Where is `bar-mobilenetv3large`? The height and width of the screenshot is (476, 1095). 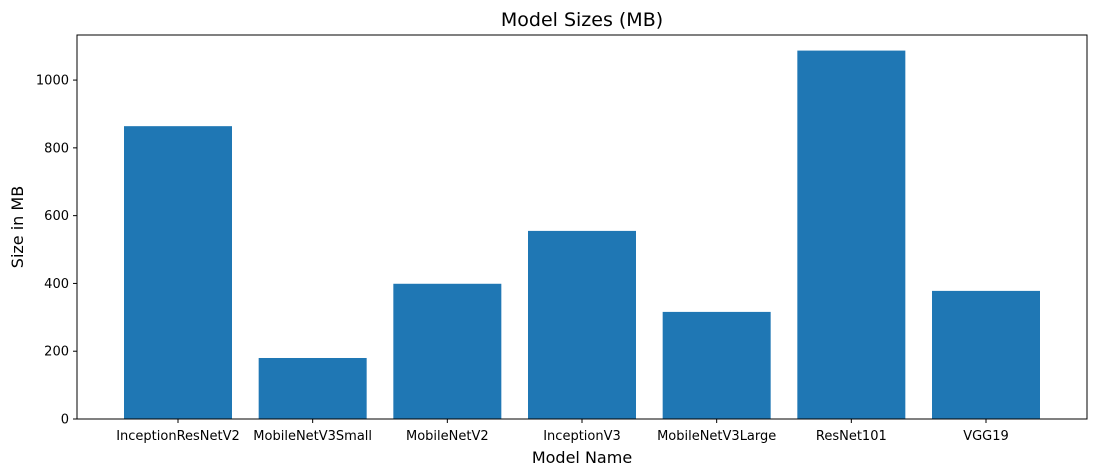 bar-mobilenetv3large is located at coordinates (716, 365).